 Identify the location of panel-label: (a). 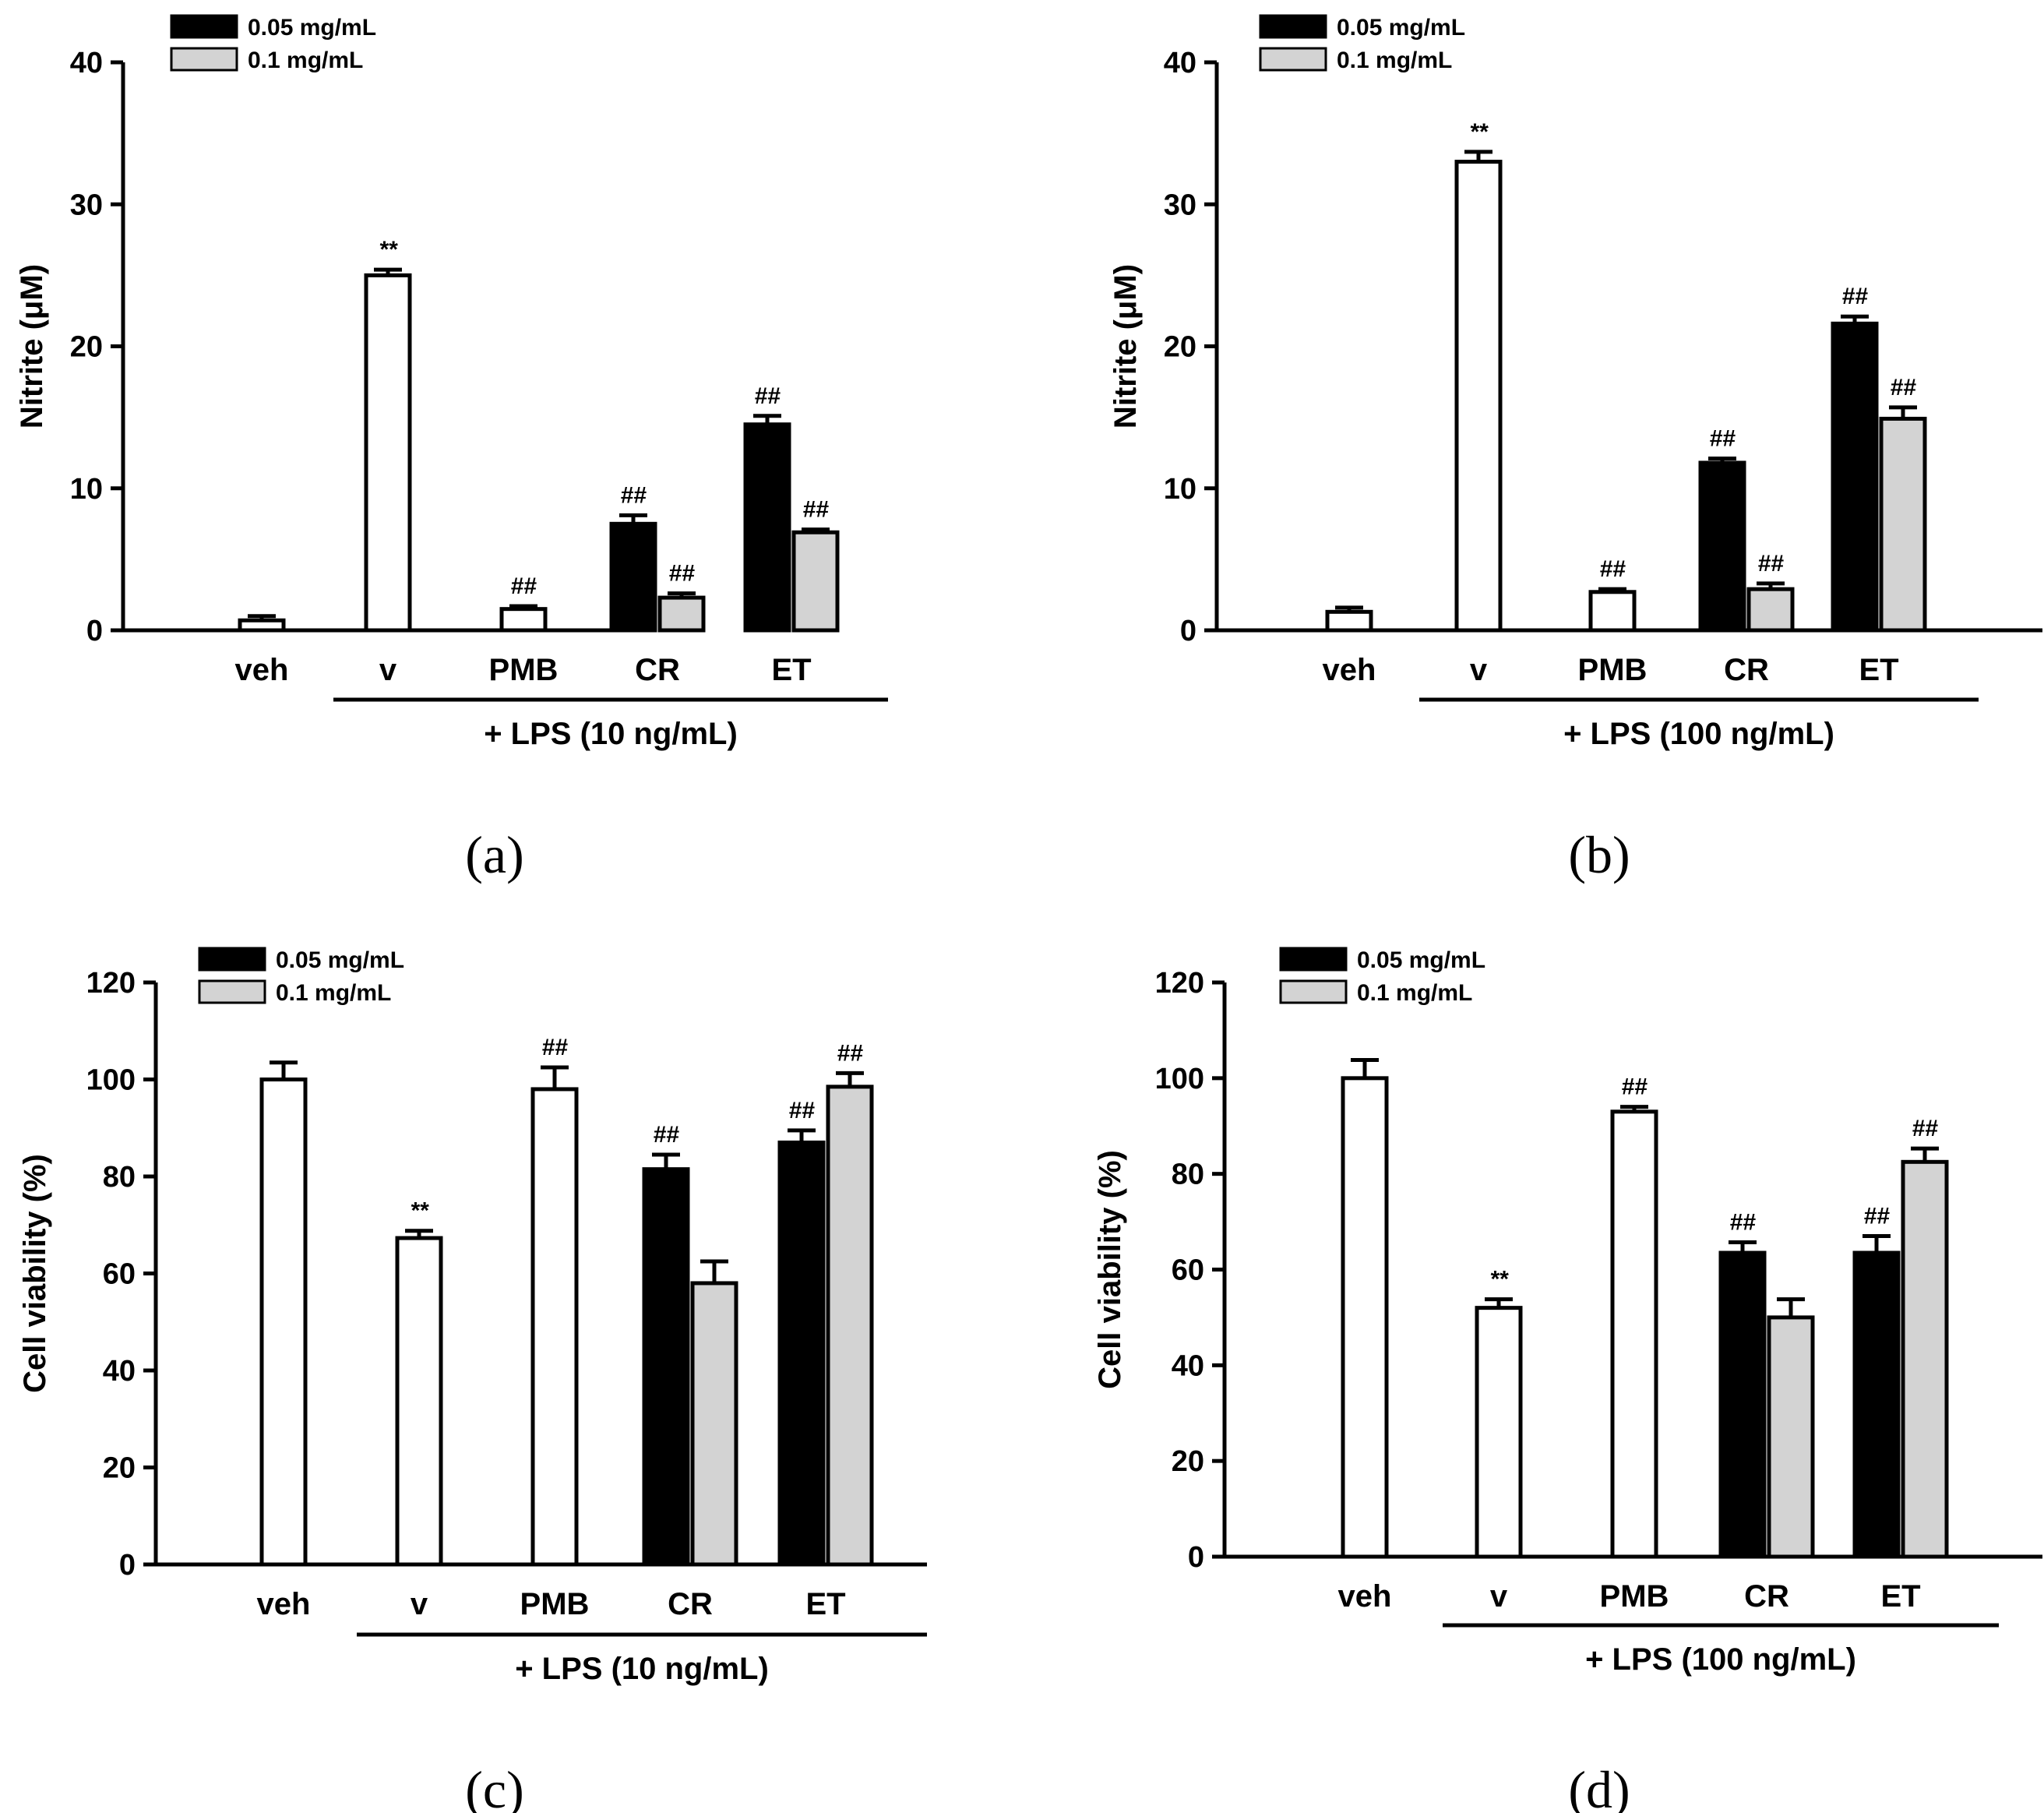
(494, 854).